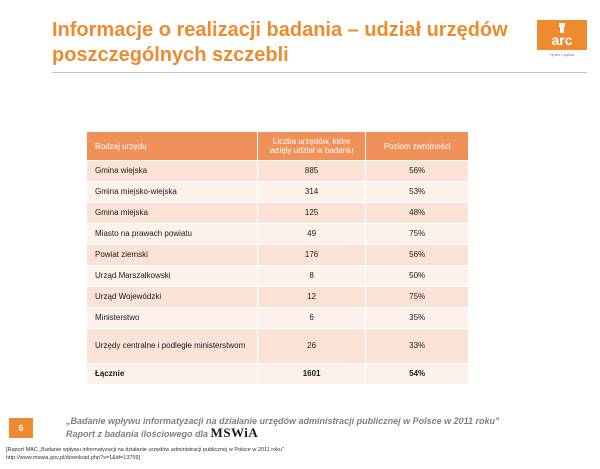 This screenshot has height=469, width=600. What do you see at coordinates (311, 276) in the screenshot?
I see `cell-office-count: 8` at bounding box center [311, 276].